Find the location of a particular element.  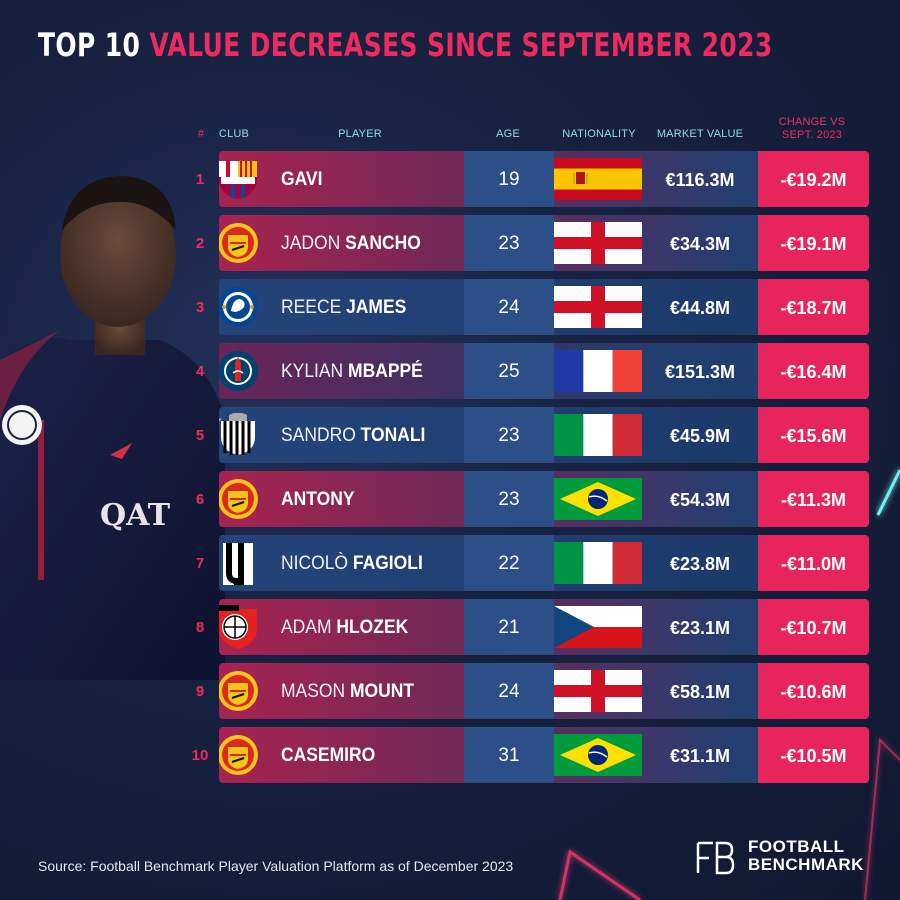

rank-number: 7 is located at coordinates (200, 563).